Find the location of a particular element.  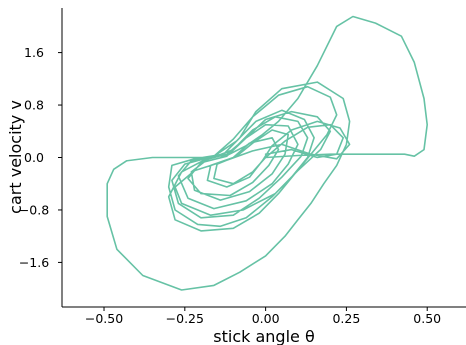

x-tick-label: −0.25 is located at coordinates (185, 318).